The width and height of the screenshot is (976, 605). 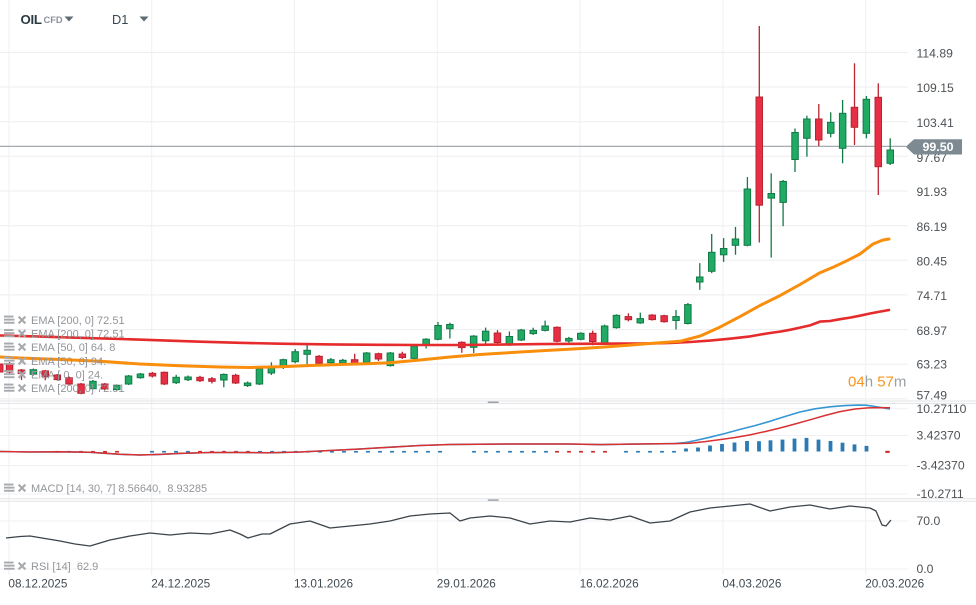 I want to click on svg-text: -3.42370, so click(x=941, y=466).